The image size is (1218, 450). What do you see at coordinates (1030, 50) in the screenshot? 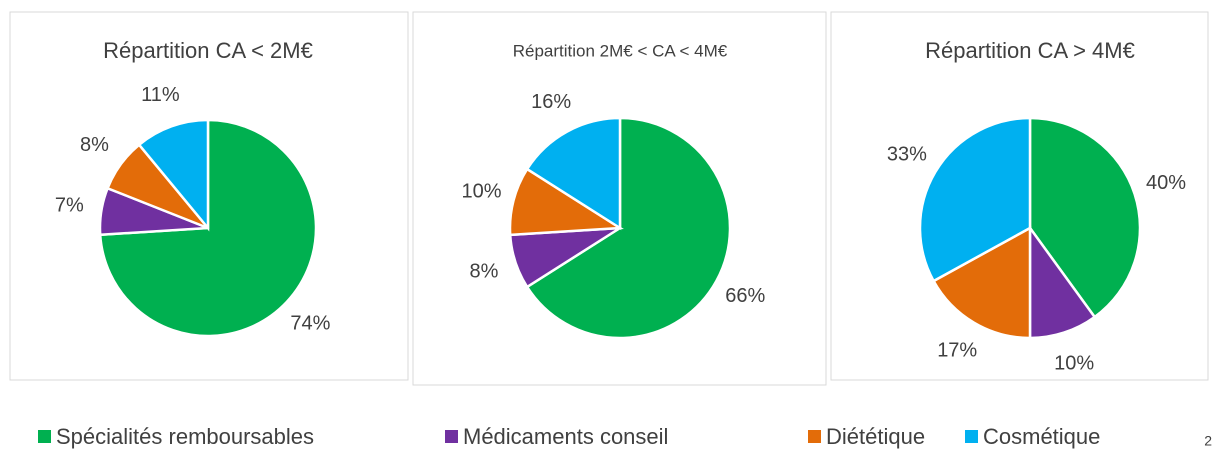
I see `chart-title: Répartition CA > 4M€` at bounding box center [1030, 50].